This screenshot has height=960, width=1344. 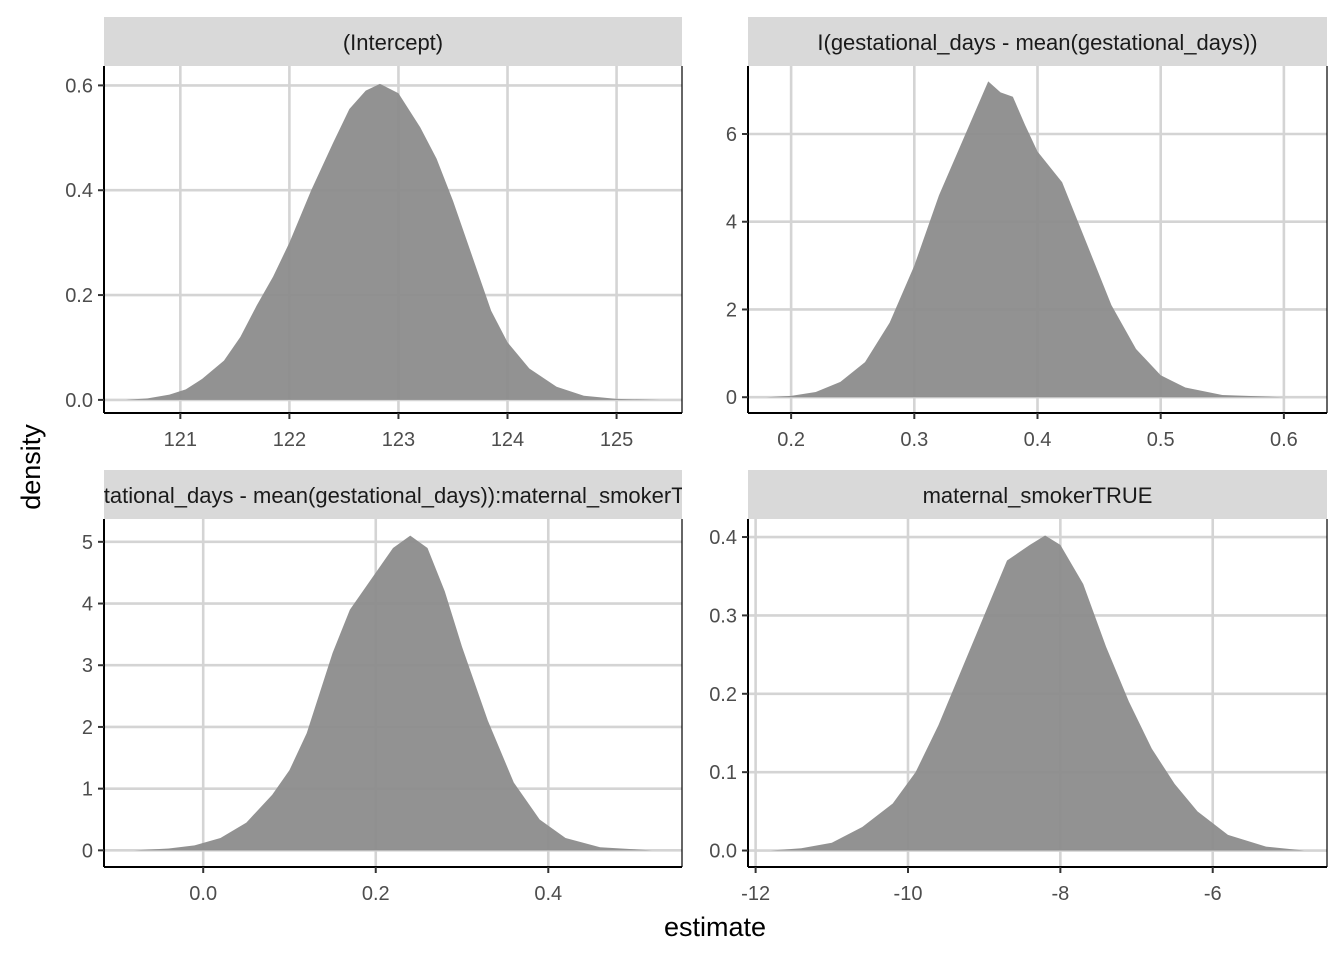 I want to click on y-tick-label: 0.1, so click(x=723, y=773).